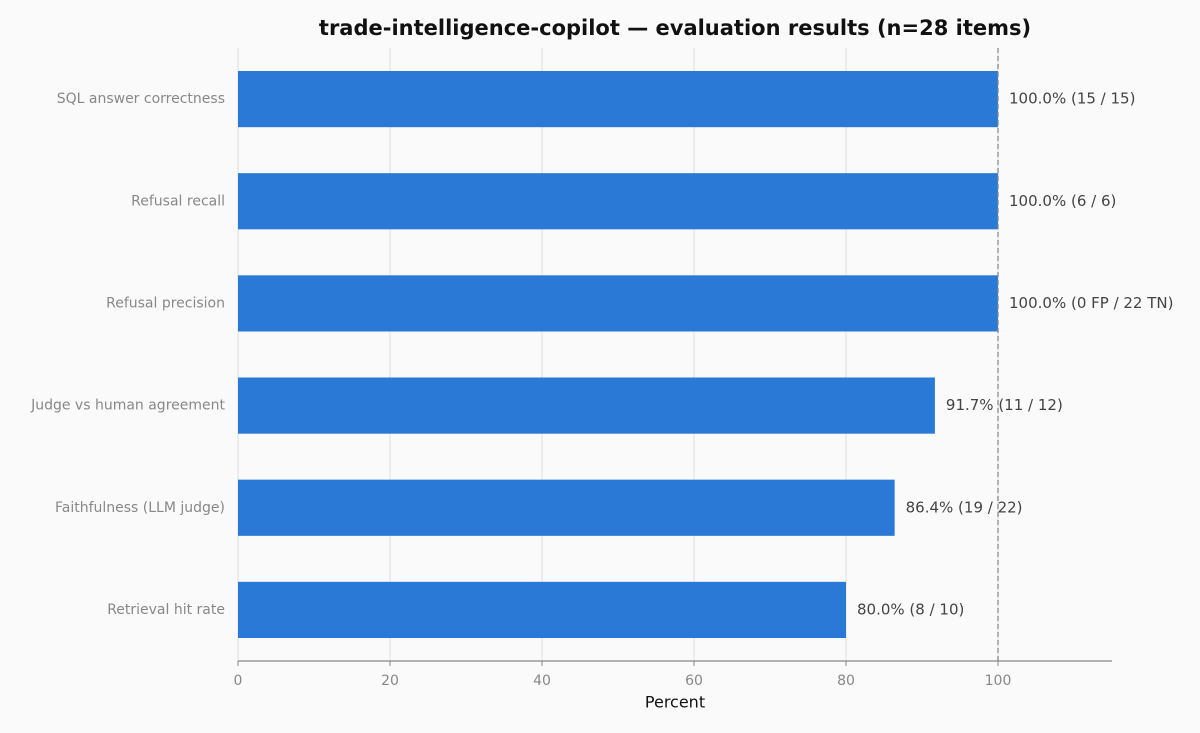 The image size is (1200, 733). What do you see at coordinates (1062, 201) in the screenshot?
I see `value-label: 100.0% (6 / 6)` at bounding box center [1062, 201].